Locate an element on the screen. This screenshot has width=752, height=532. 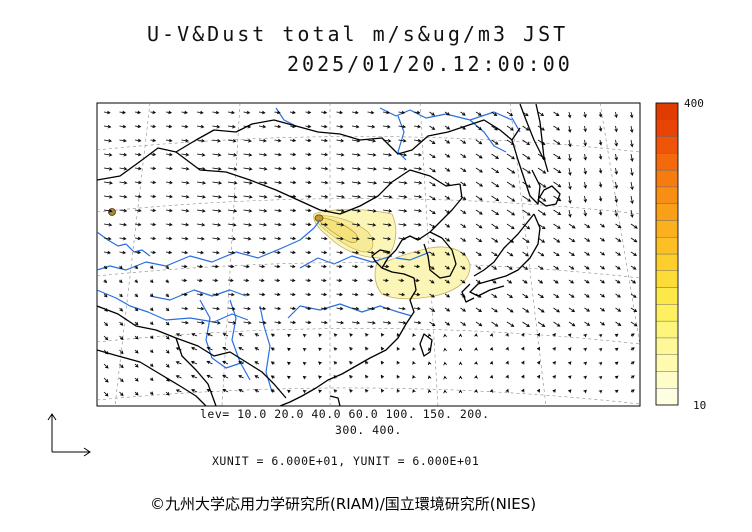
colorbar is located at coordinates (667, 254).